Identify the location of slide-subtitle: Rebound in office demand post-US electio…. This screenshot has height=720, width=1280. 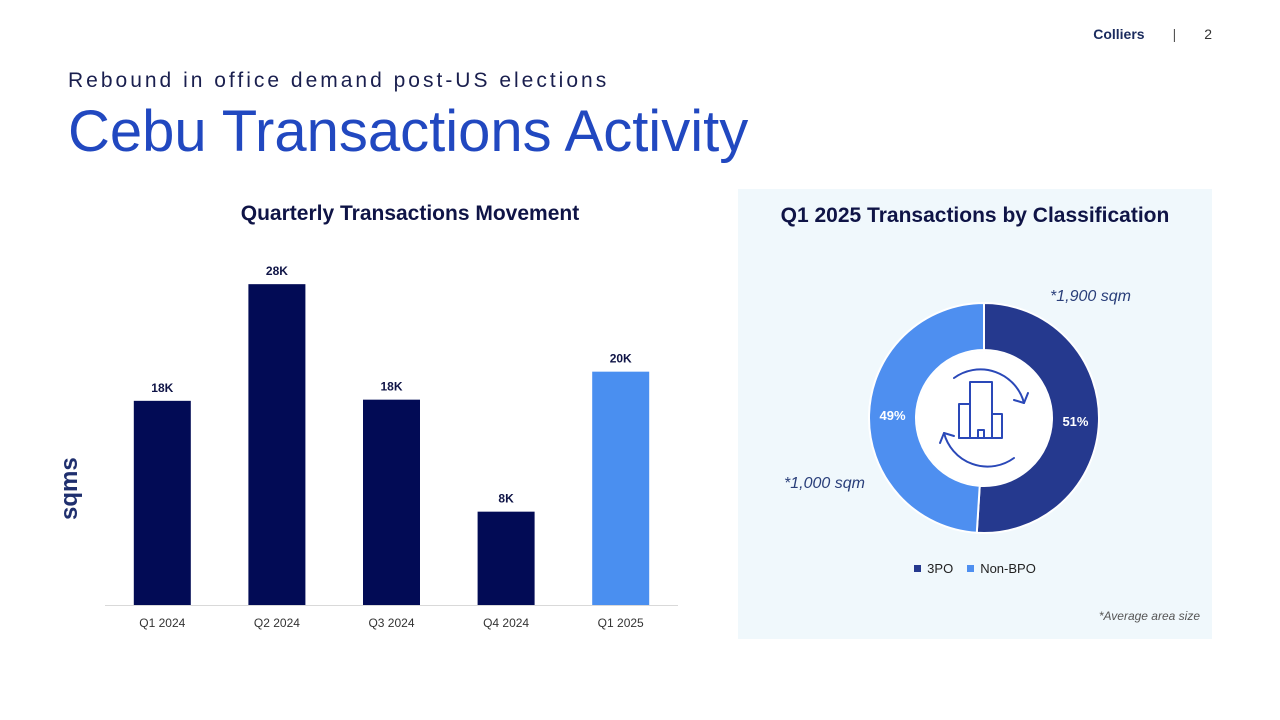
(339, 80).